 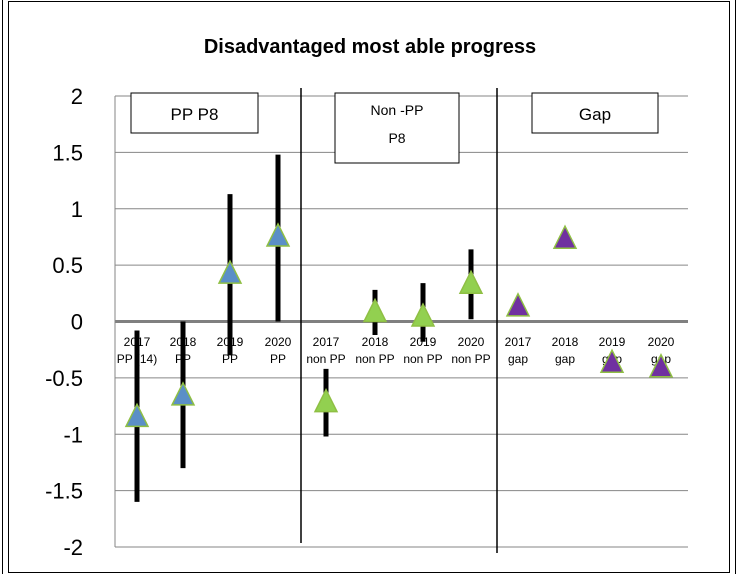 What do you see at coordinates (374, 350) in the screenshot?
I see `category-label: 2018 non PP` at bounding box center [374, 350].